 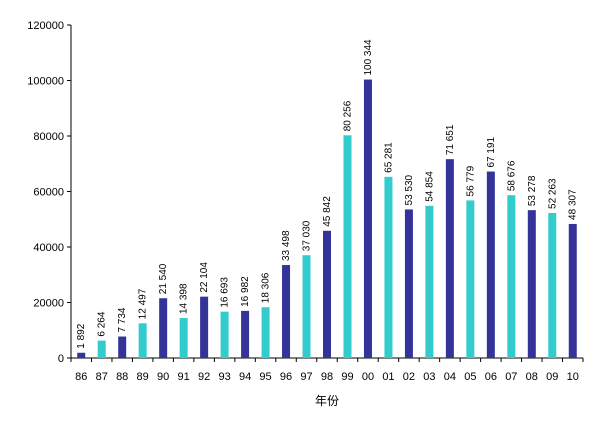 What do you see at coordinates (61, 359) in the screenshot?
I see `y-tick-label: 0` at bounding box center [61, 359].